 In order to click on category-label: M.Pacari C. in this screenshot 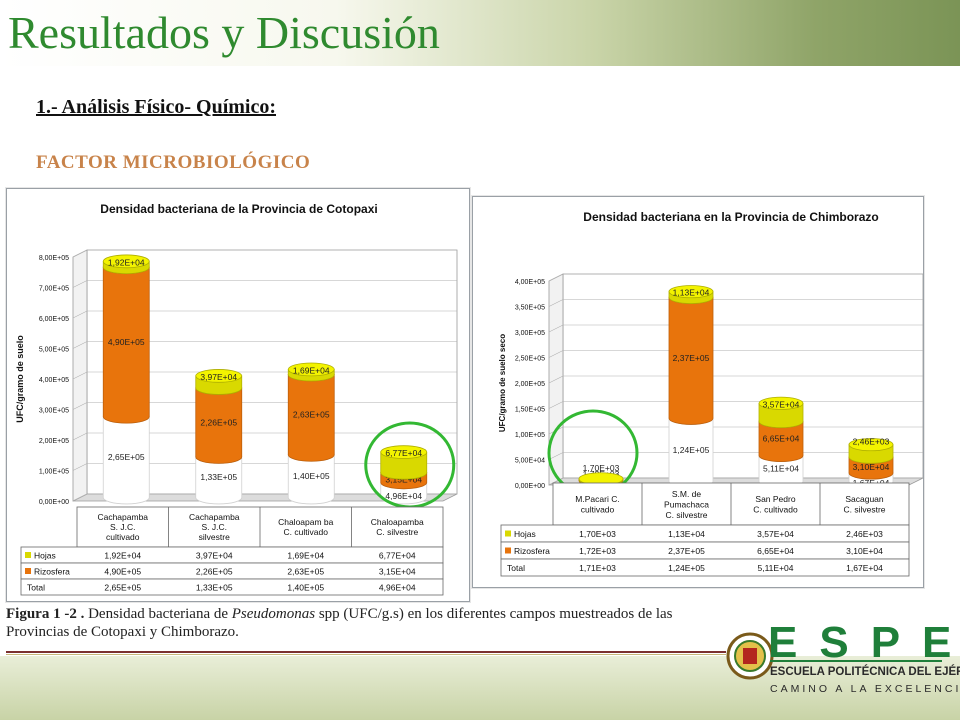, I will do `click(597, 499)`.